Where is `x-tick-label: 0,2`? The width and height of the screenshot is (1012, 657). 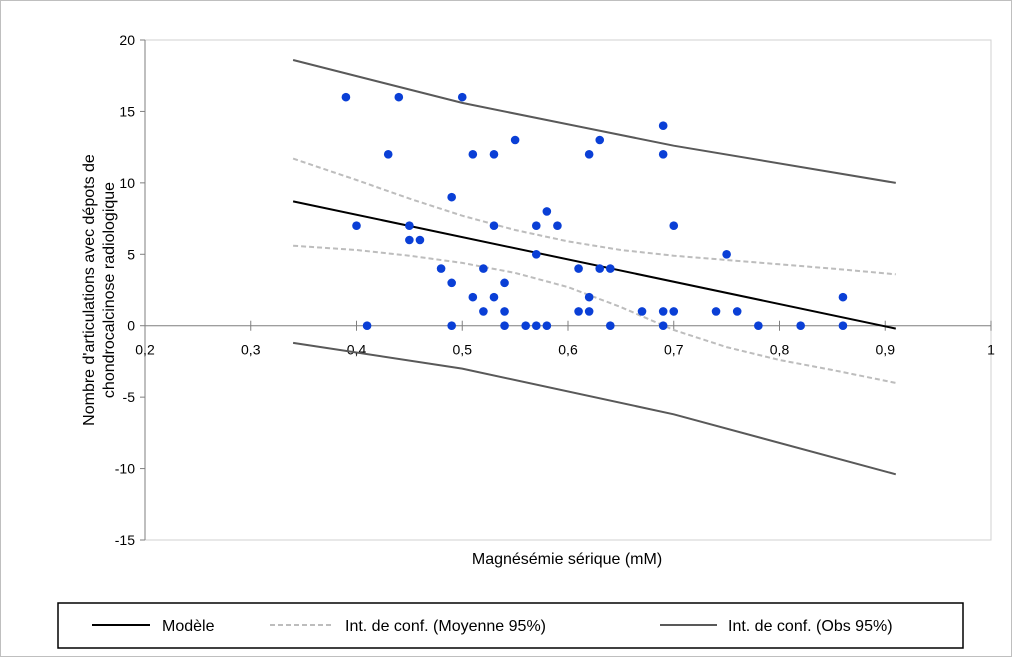
x-tick-label: 0,2 is located at coordinates (145, 350).